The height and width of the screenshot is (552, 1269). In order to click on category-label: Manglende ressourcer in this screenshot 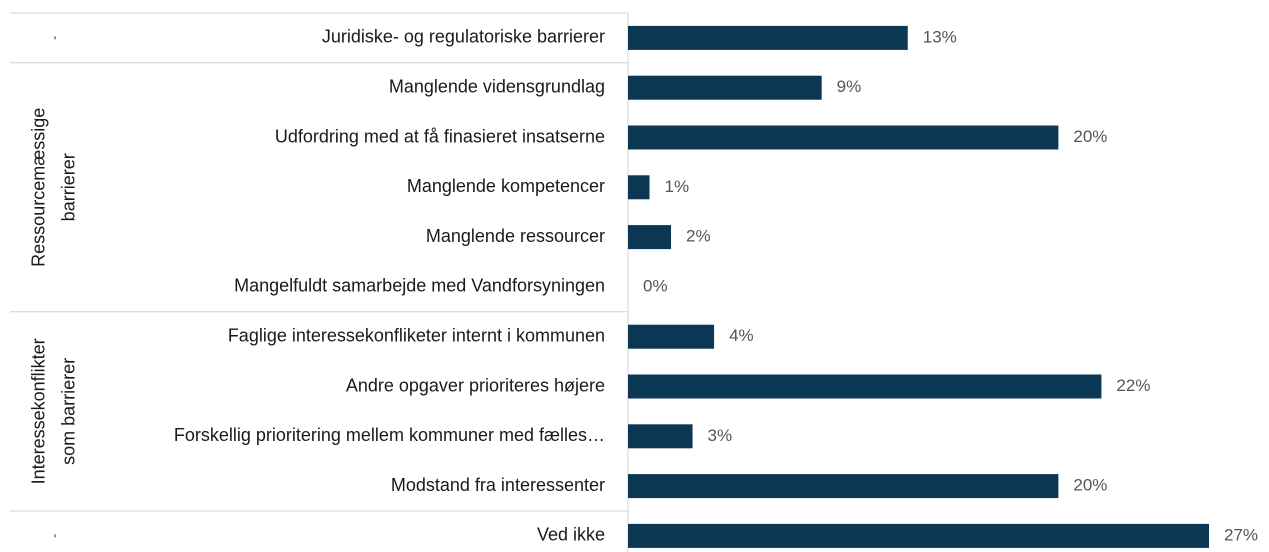, I will do `click(515, 236)`.